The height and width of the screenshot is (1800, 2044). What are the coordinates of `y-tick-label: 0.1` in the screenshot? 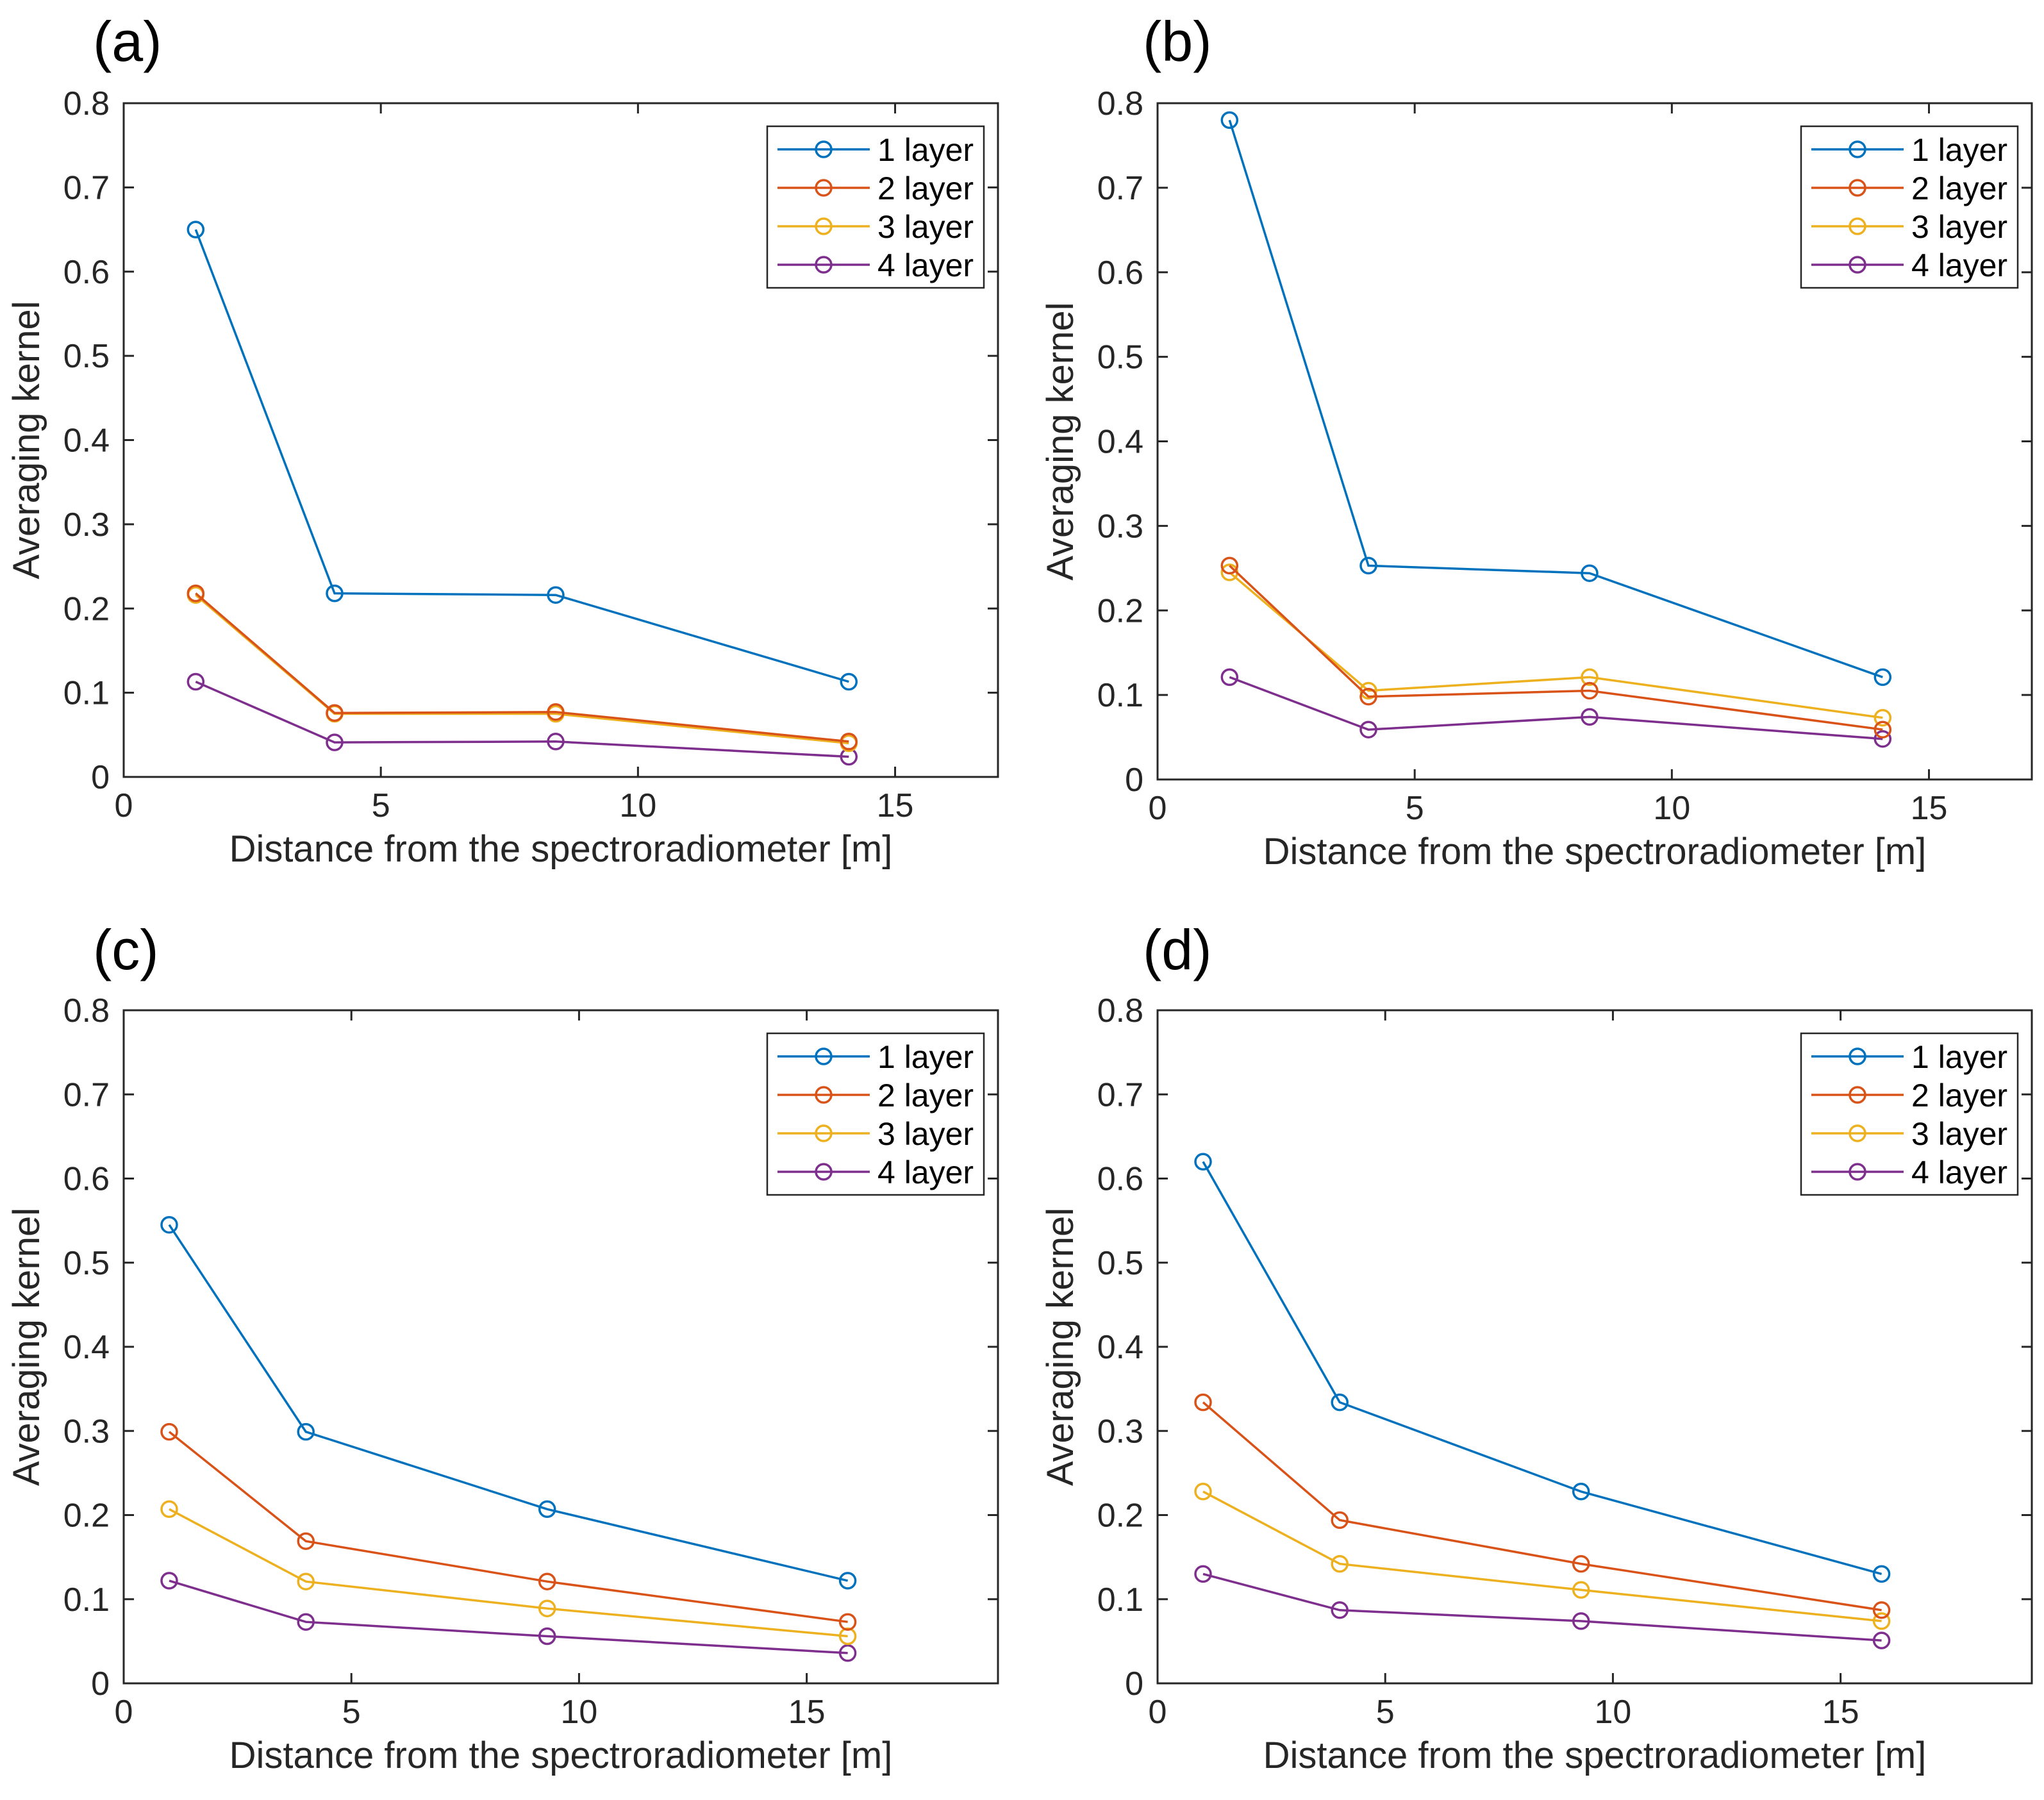 It's located at (86, 694).